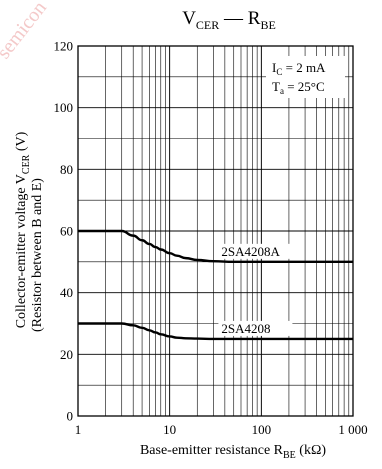 The image size is (382, 469). What do you see at coordinates (262, 429) in the screenshot?
I see `x-tick-label: 100` at bounding box center [262, 429].